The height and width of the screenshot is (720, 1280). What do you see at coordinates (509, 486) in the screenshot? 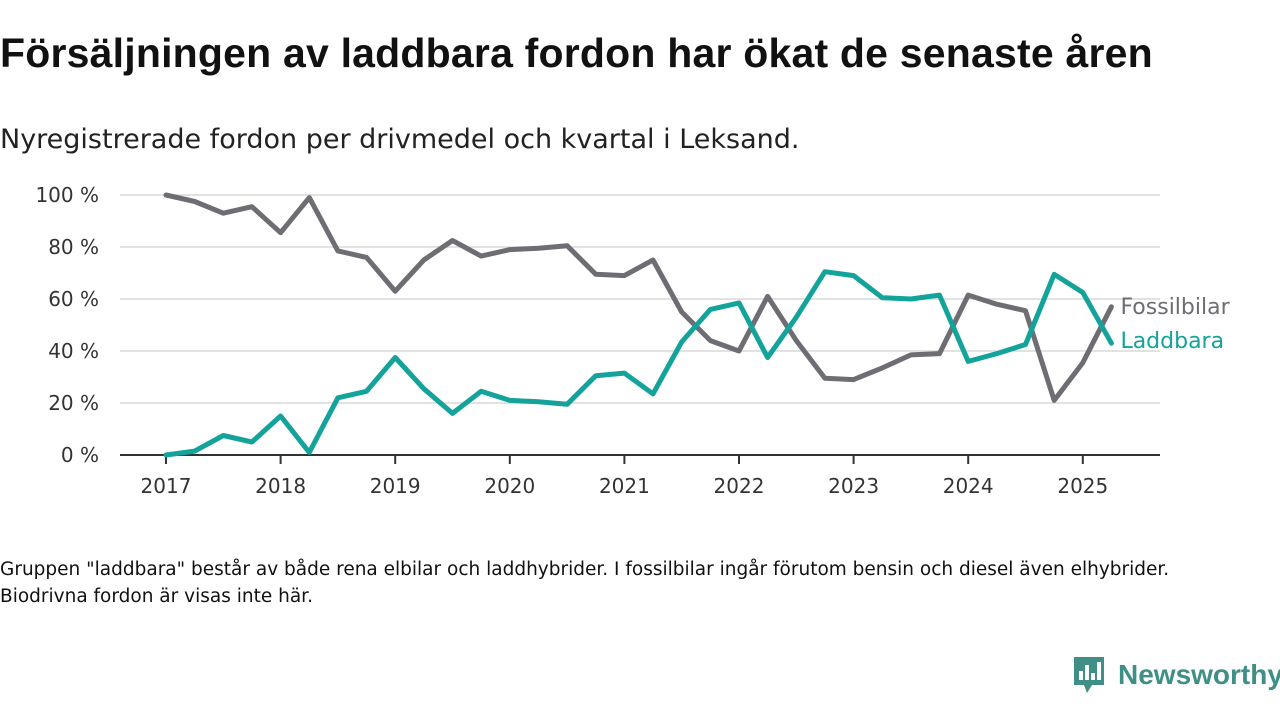
I see `x-tick-label: 2020` at bounding box center [509, 486].